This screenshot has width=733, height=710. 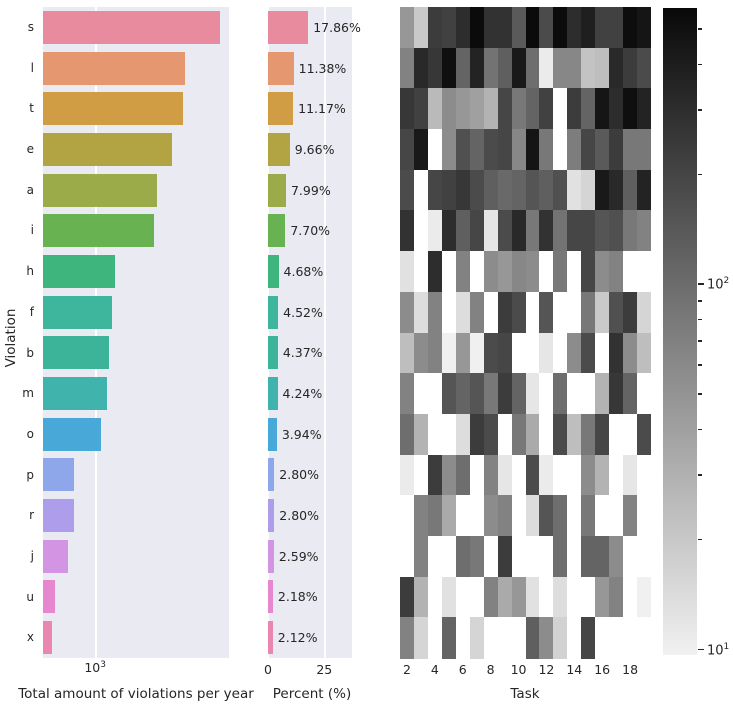 I want to click on task-tick-4: 4, so click(x=434, y=669).